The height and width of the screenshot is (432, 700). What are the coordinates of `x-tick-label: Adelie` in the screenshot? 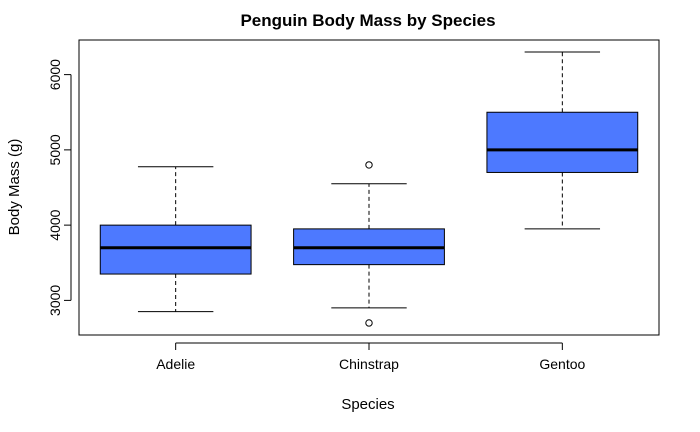 It's located at (175, 364).